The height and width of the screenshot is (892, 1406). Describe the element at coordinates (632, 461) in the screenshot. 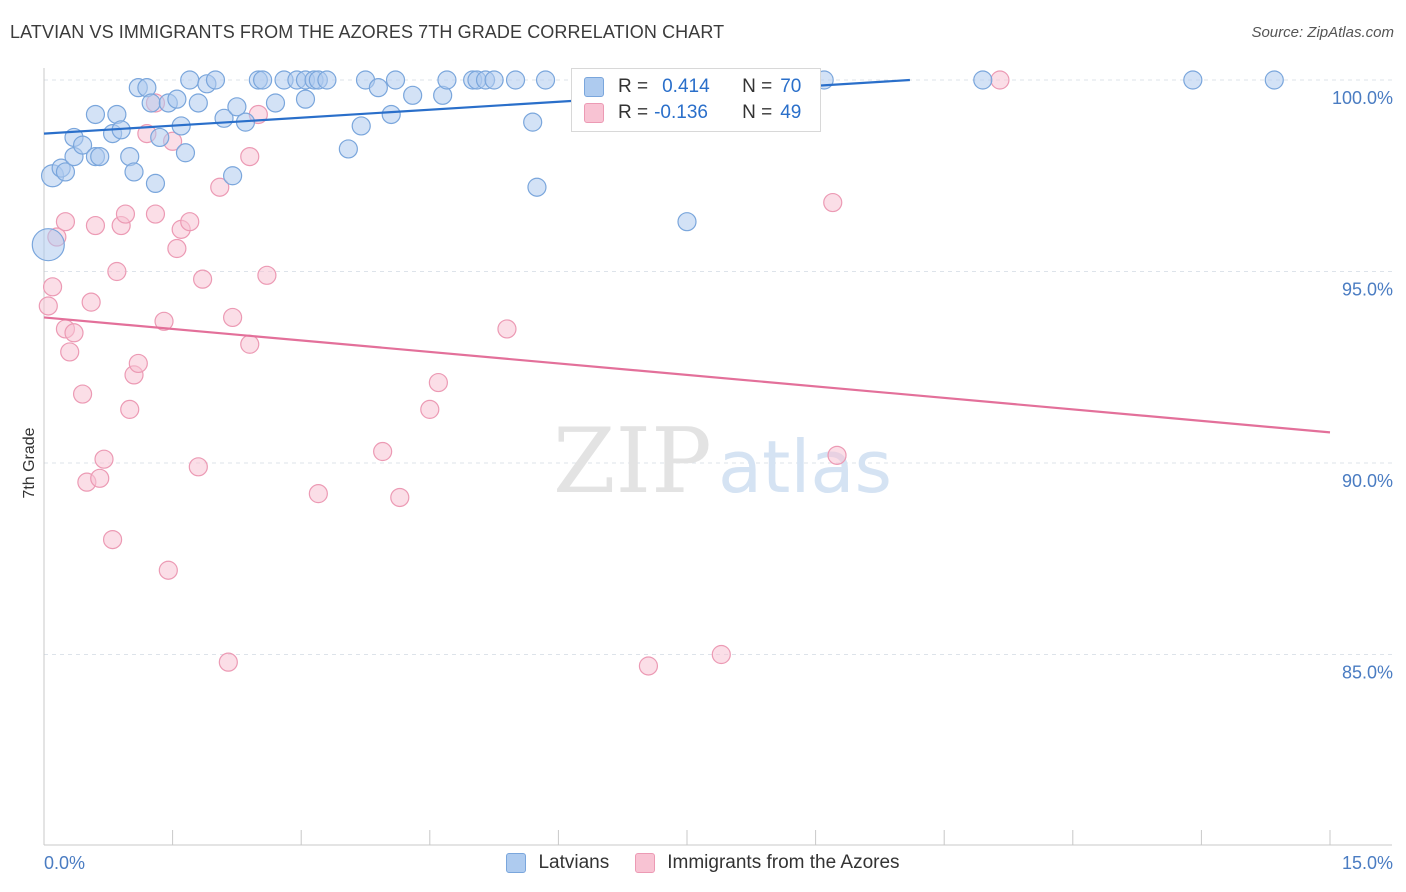

I see `watermark-zip: ZIP` at that location.